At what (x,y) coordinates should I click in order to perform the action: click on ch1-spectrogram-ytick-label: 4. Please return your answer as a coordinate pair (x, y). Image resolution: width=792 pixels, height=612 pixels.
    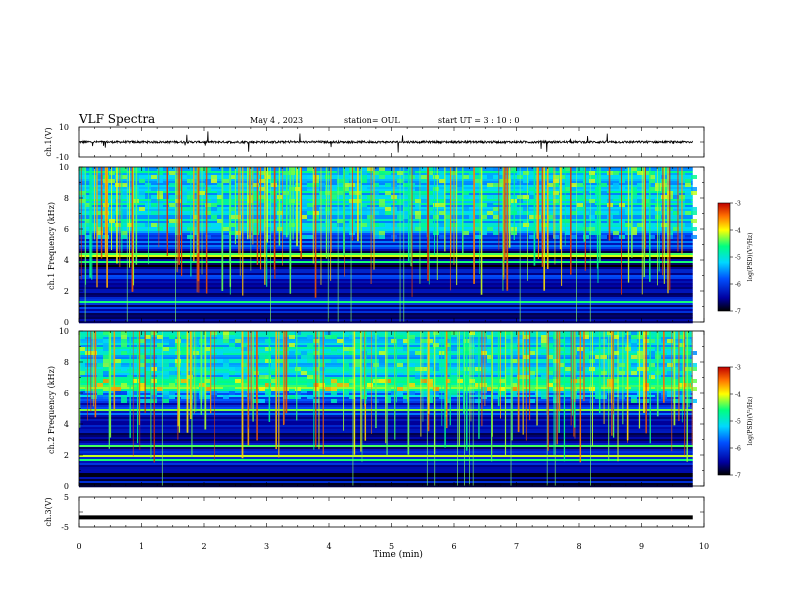
    Looking at the image, I should click on (66, 260).